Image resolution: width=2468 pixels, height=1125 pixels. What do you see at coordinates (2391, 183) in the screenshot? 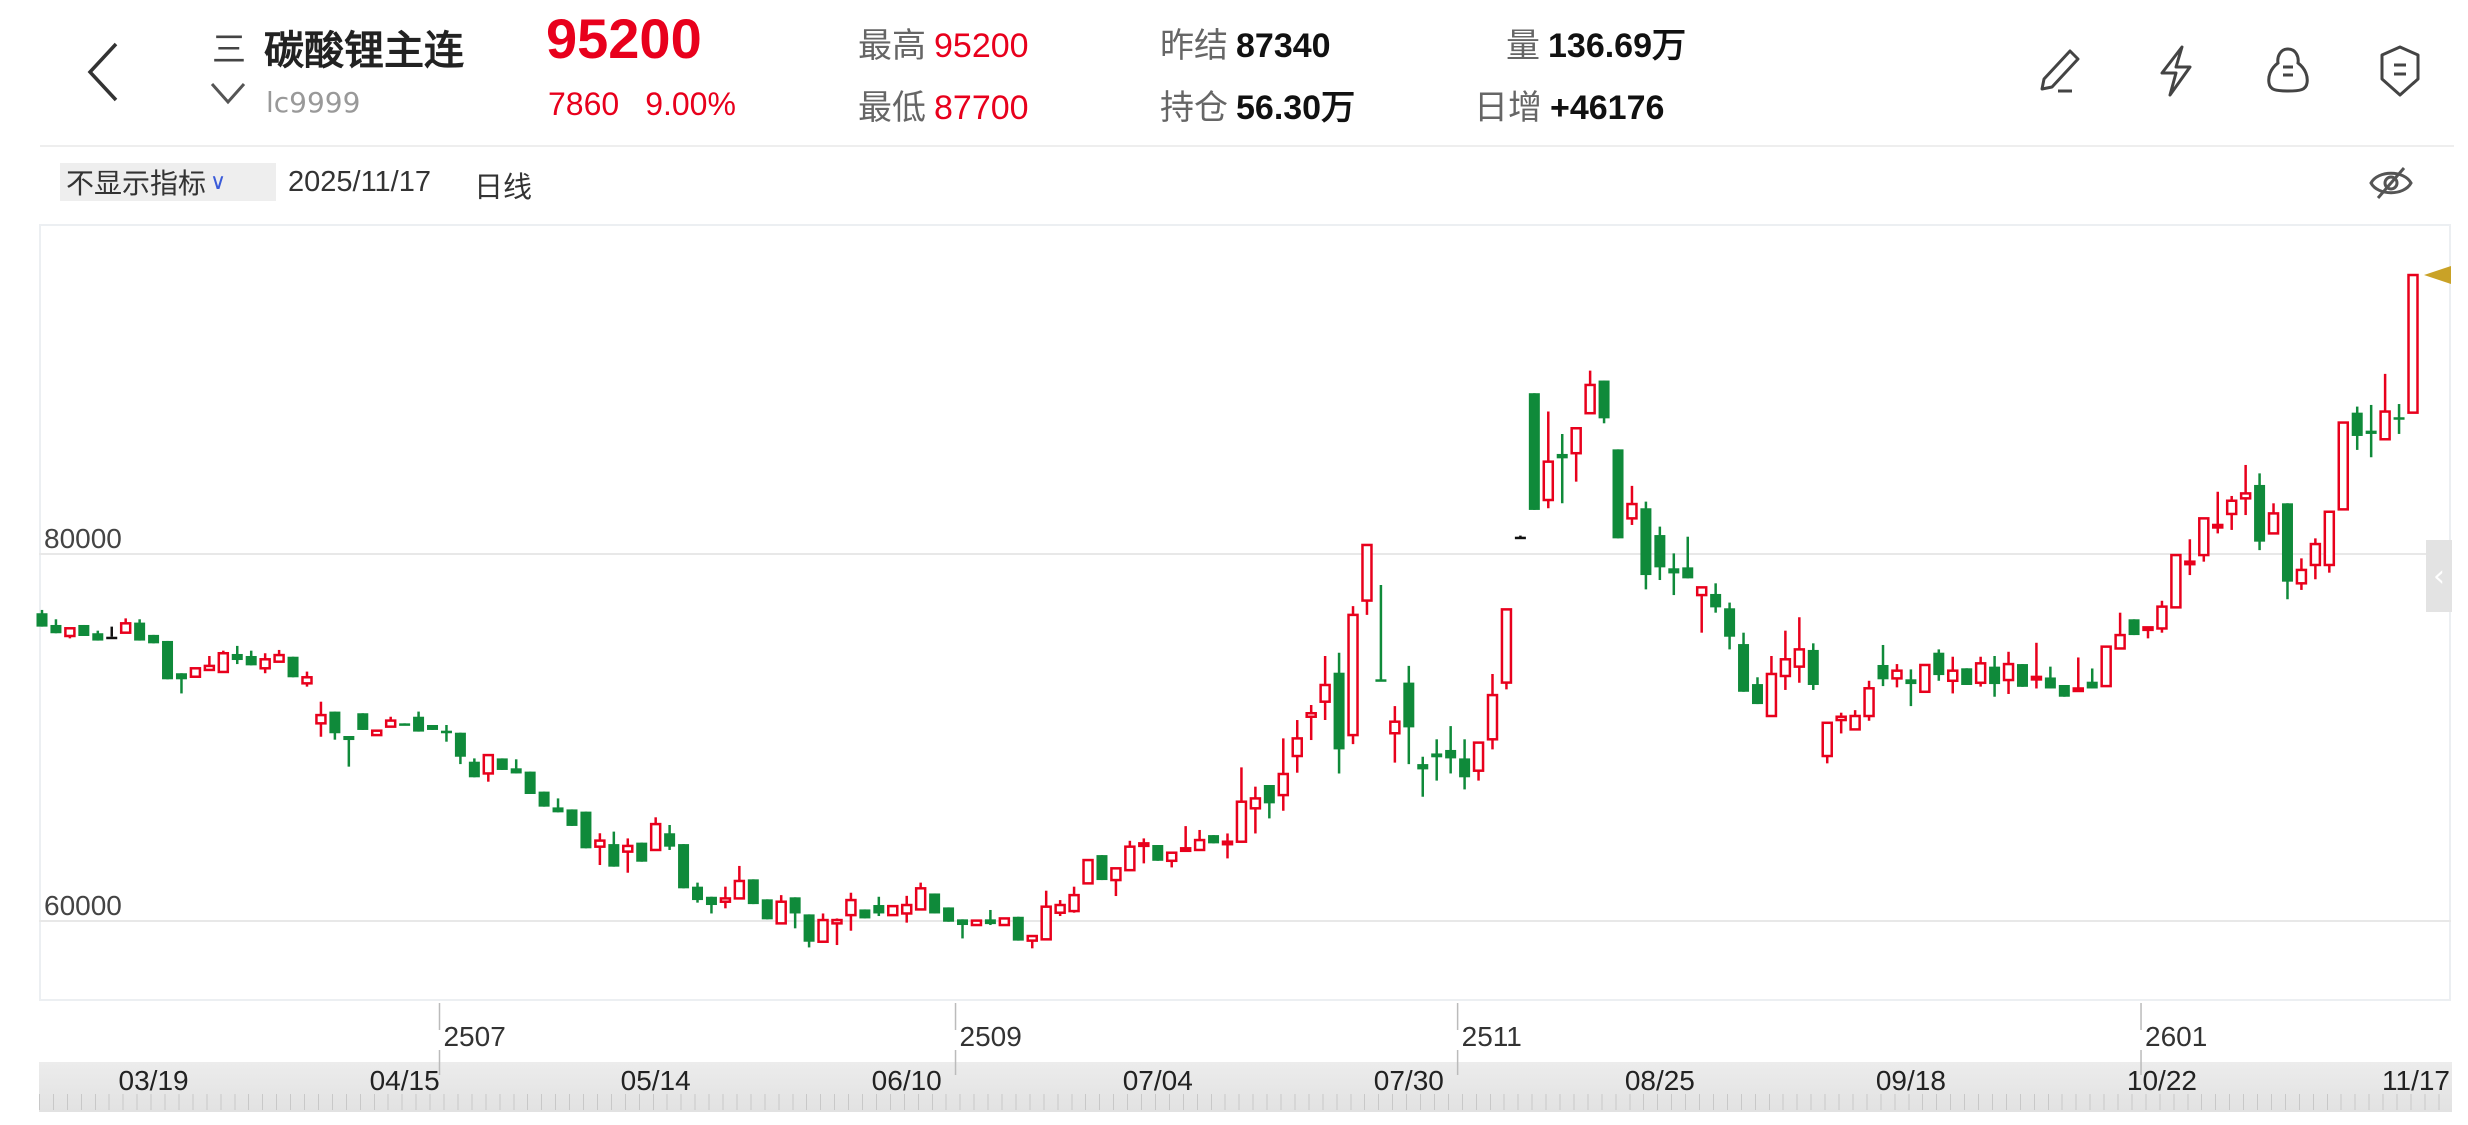
I see `eye-off-icon` at bounding box center [2391, 183].